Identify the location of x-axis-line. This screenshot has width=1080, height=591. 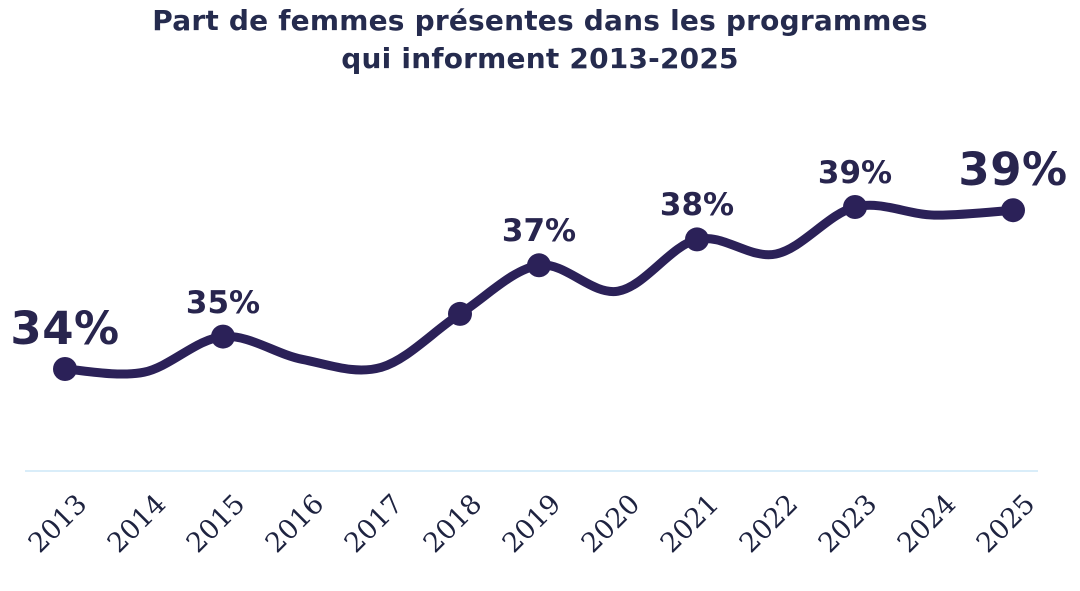
(531, 471).